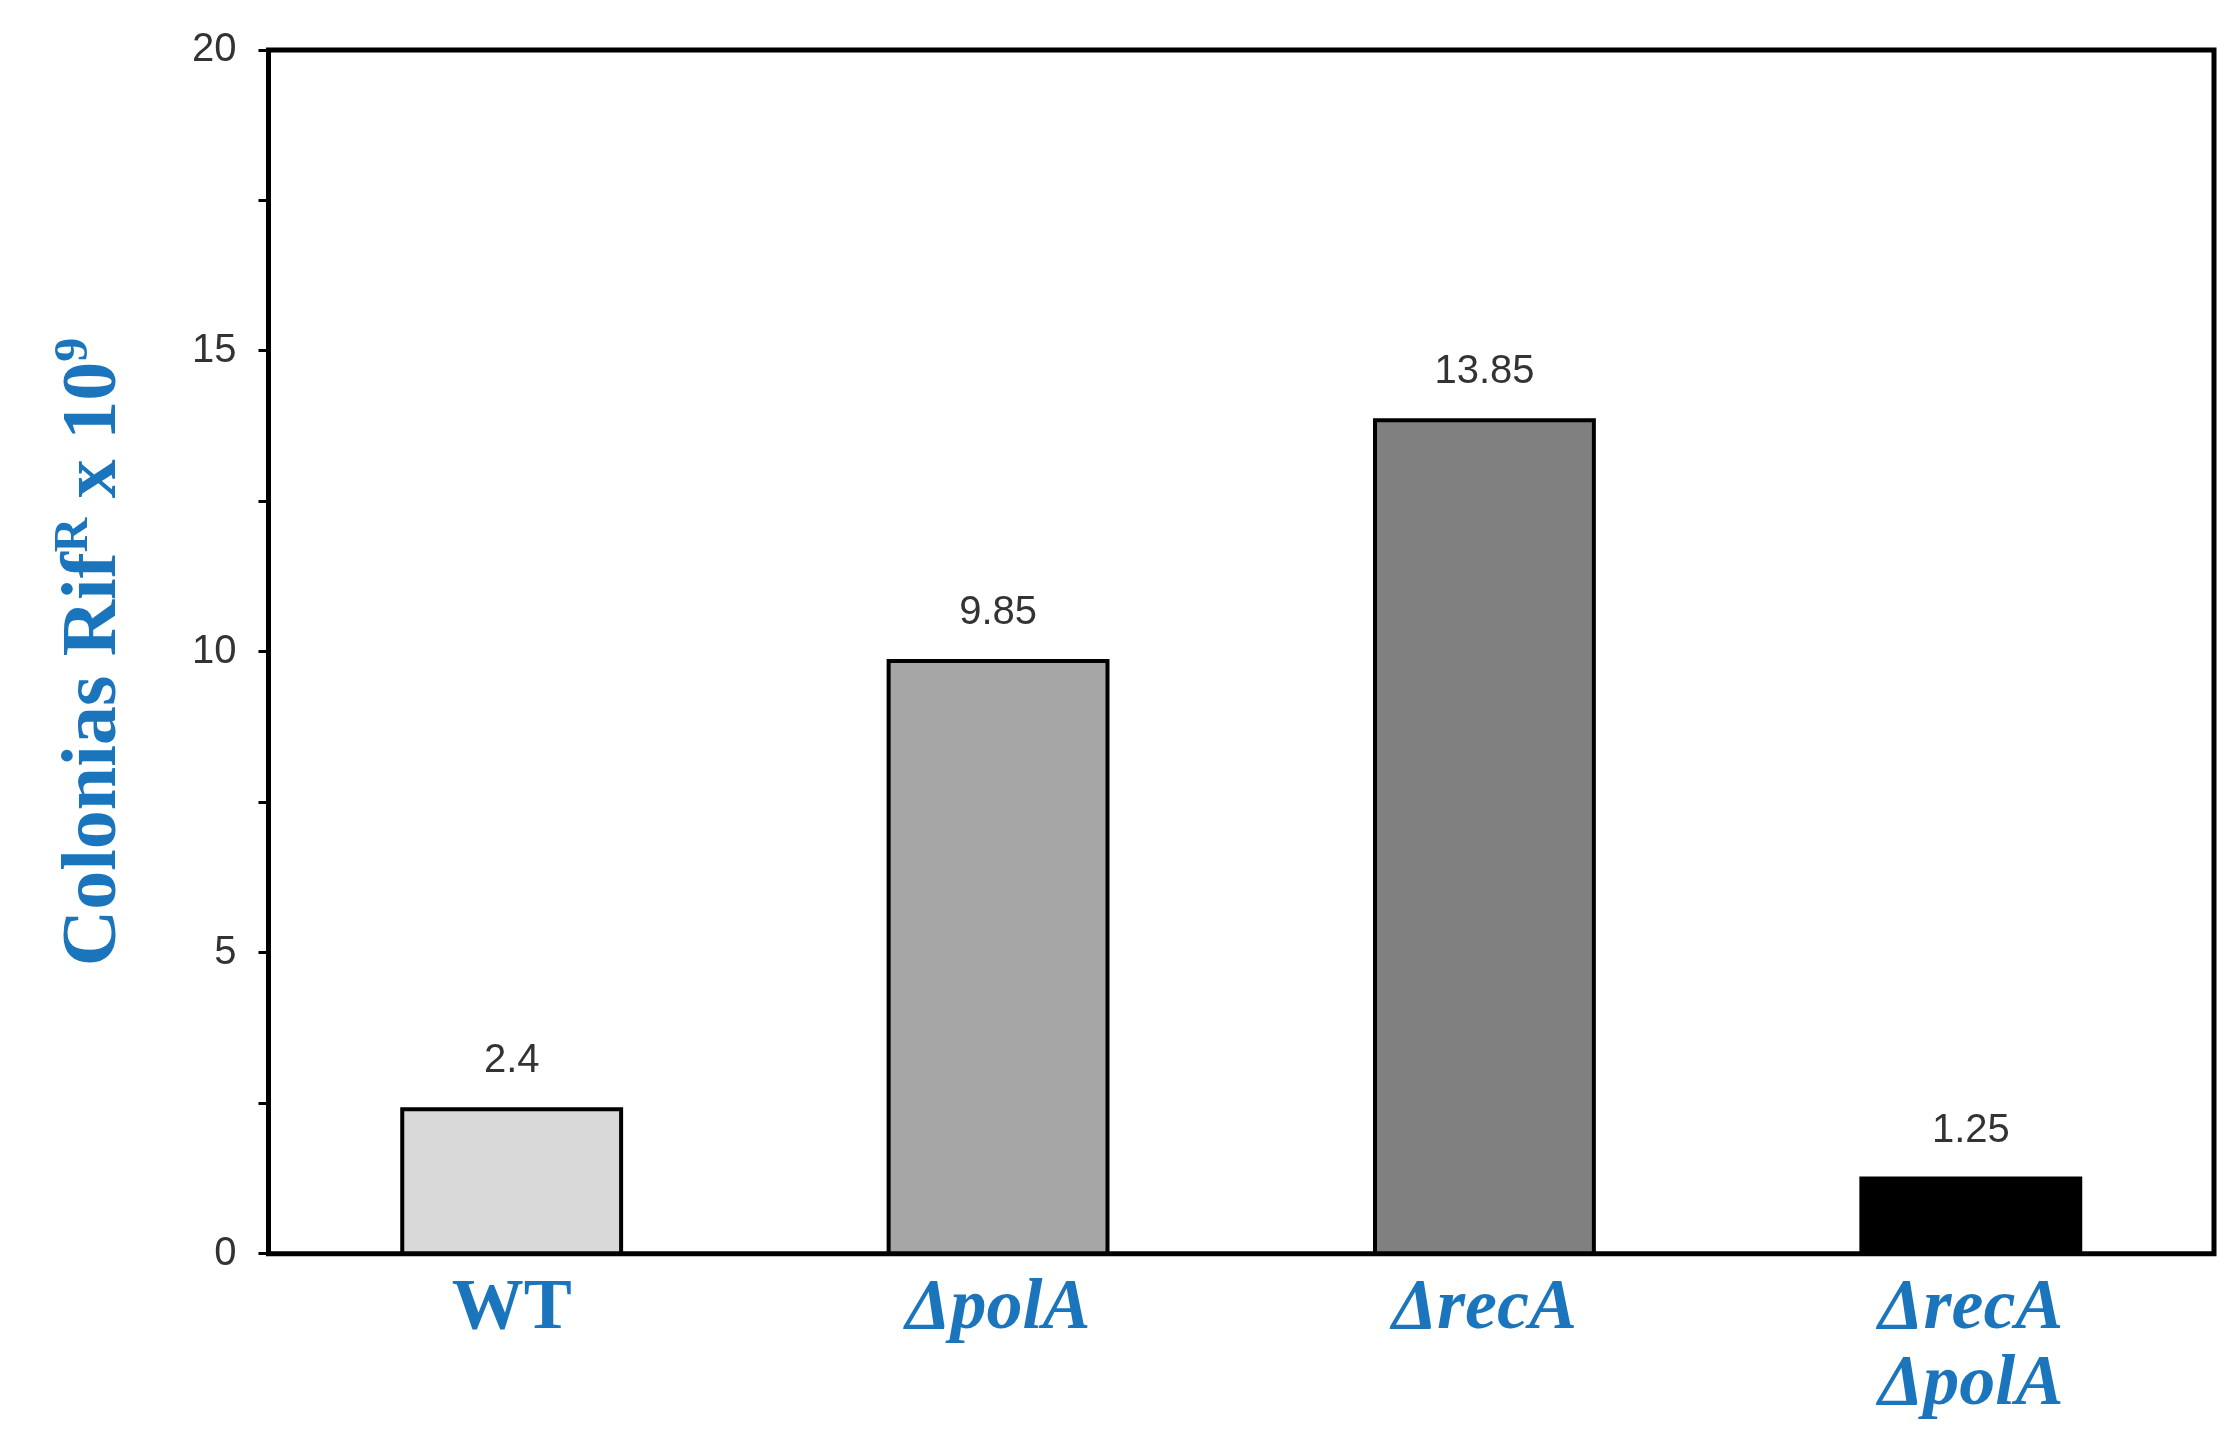  I want to click on y-tick-label: 5, so click(225, 949).